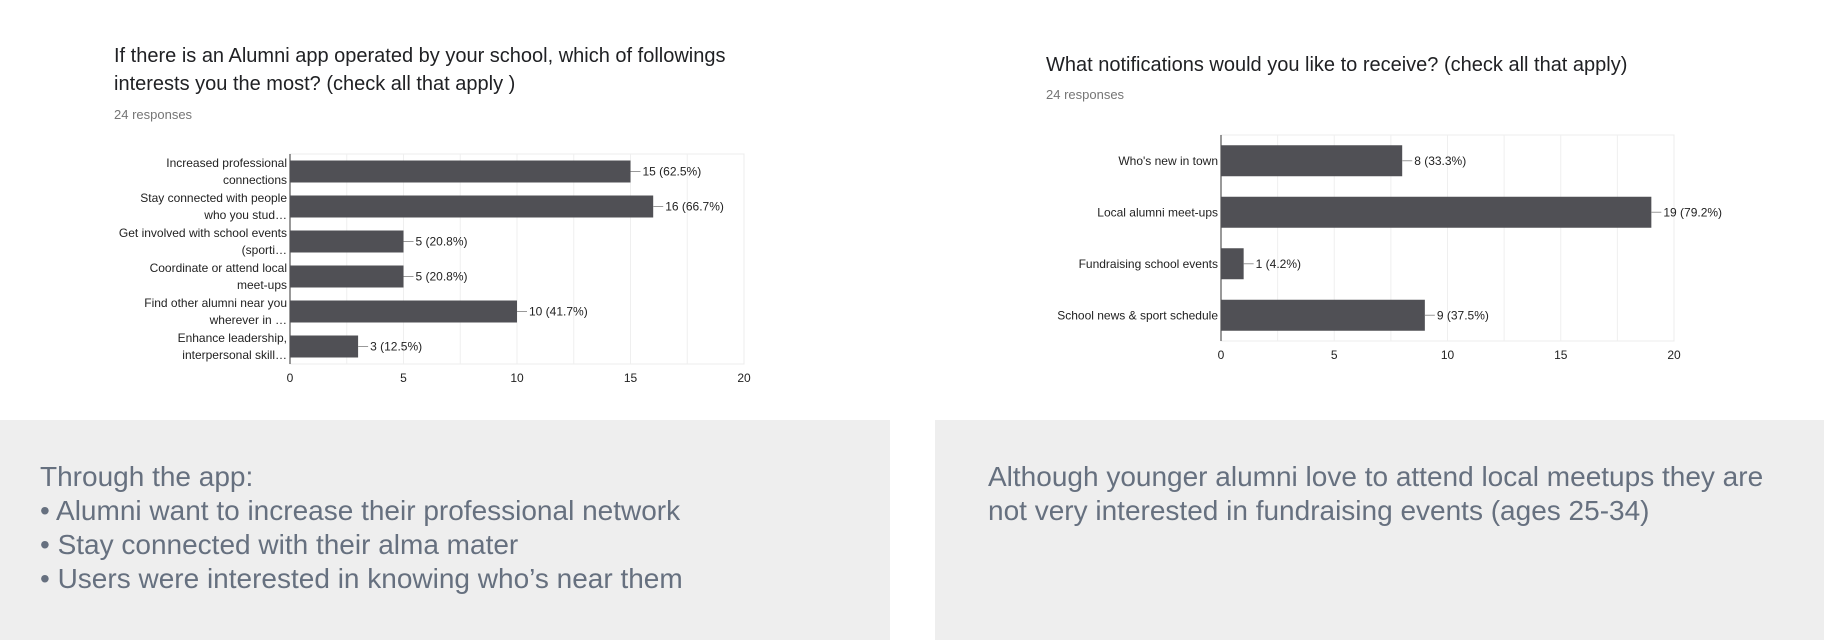  What do you see at coordinates (218, 276) in the screenshot?
I see `category-label: Coordinate or attend local meet-ups` at bounding box center [218, 276].